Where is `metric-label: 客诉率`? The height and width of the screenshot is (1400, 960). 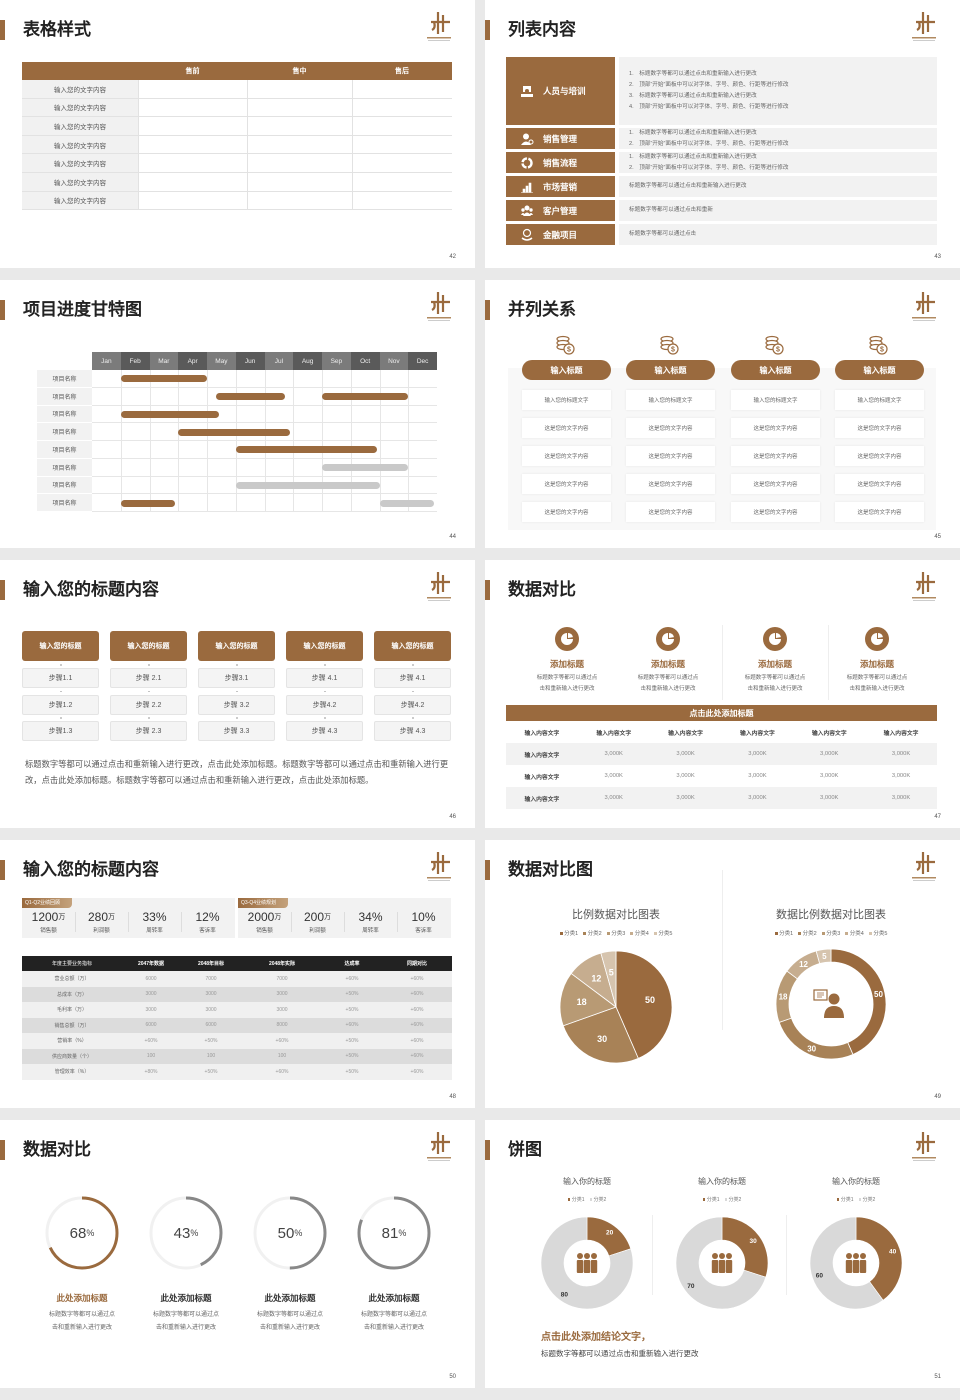 metric-label: 客诉率 is located at coordinates (423, 930).